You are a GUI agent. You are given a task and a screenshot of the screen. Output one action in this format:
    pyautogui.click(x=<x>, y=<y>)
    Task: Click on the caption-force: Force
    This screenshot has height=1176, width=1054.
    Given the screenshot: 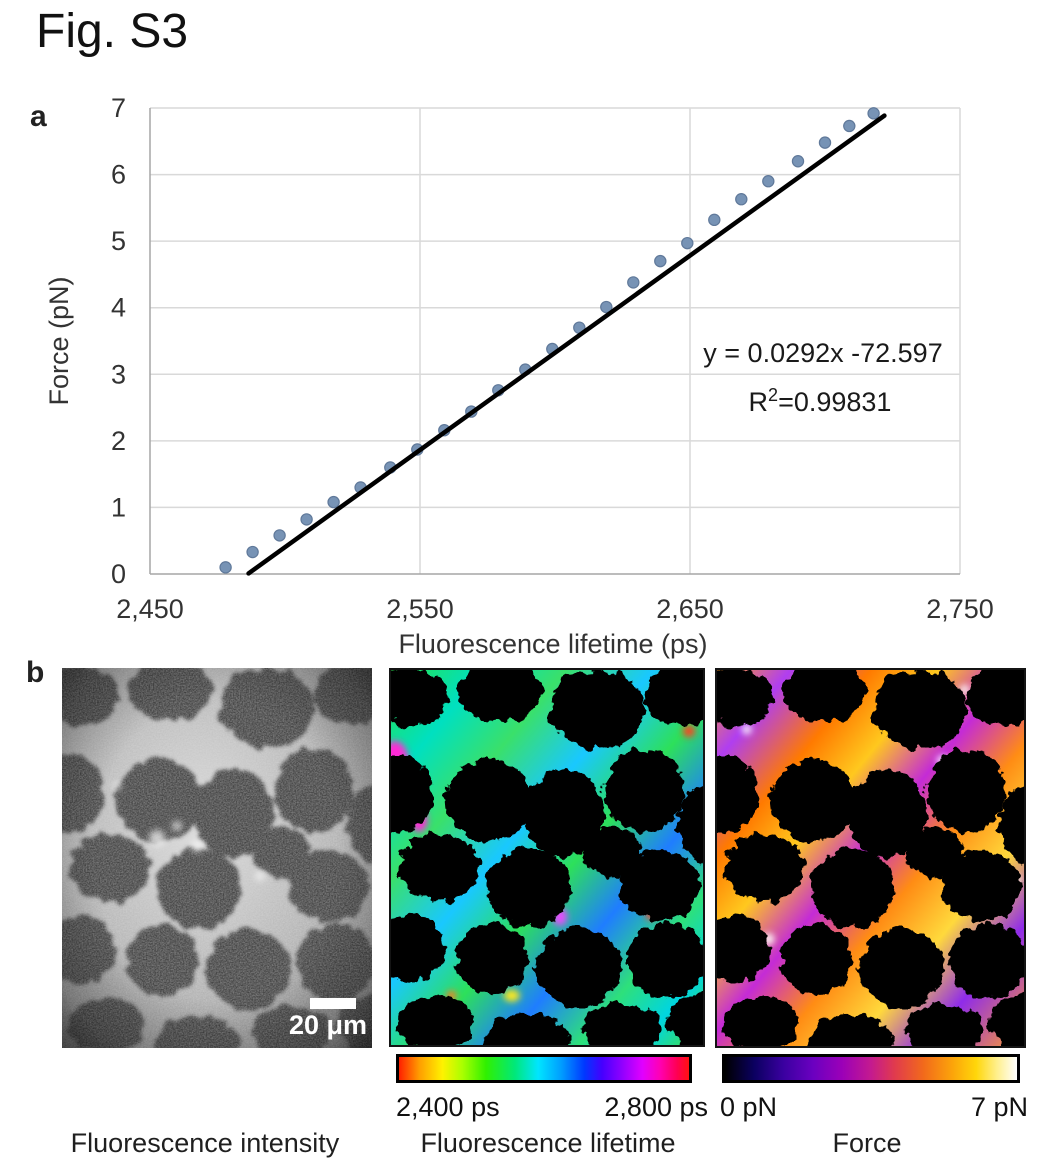 What is the action you would take?
    pyautogui.click(x=867, y=1143)
    